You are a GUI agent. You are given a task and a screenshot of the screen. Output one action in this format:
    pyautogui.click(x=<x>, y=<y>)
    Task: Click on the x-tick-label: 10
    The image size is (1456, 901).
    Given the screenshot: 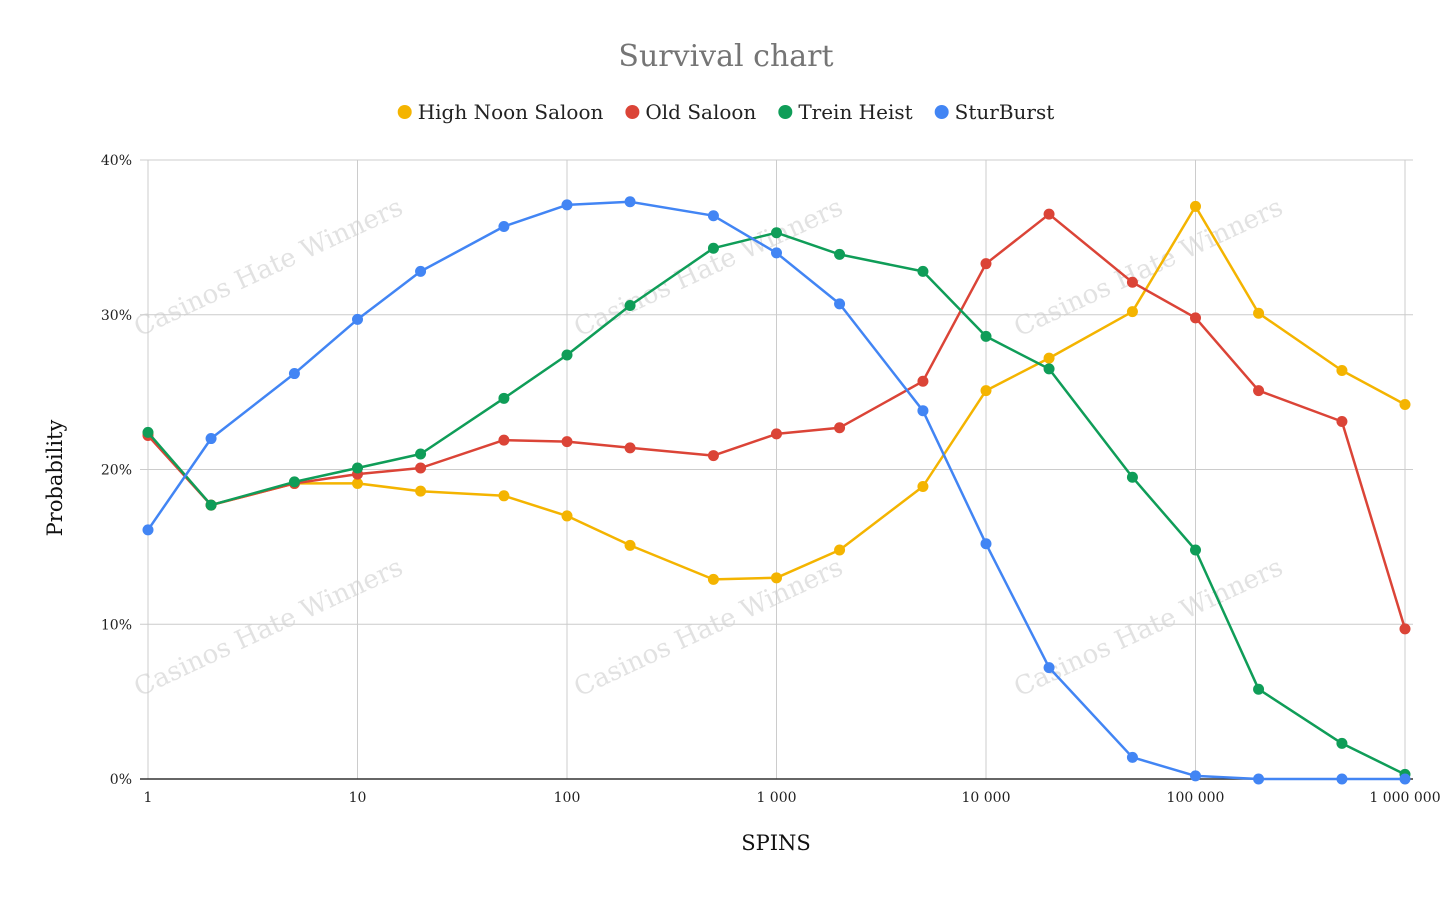 What is the action you would take?
    pyautogui.click(x=358, y=798)
    